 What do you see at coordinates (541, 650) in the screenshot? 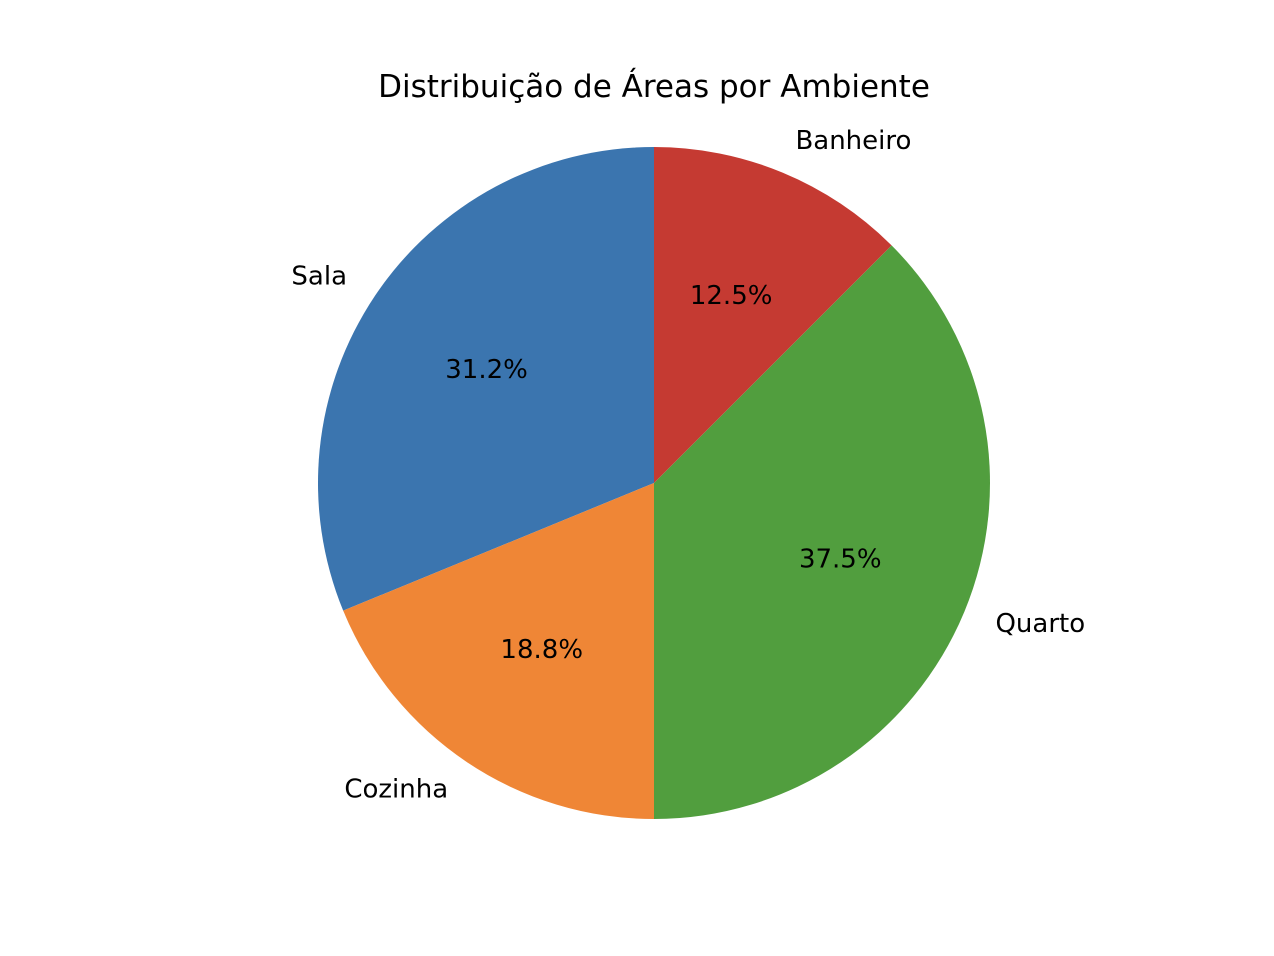
I see `slice-percent-cozinha: 18.8%` at bounding box center [541, 650].